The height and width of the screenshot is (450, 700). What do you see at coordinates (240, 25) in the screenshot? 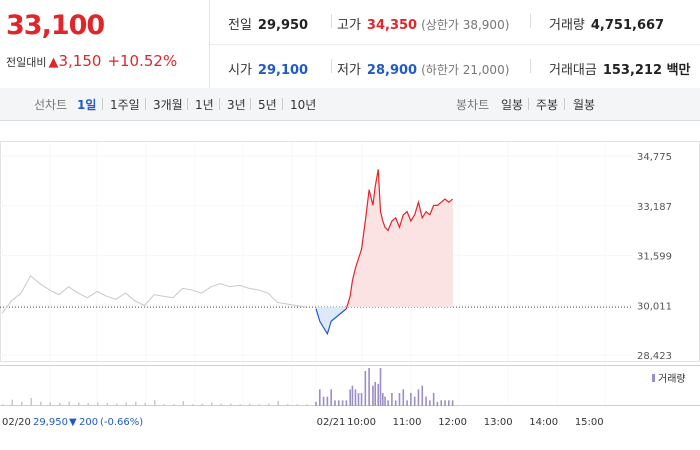
I see `prev-close-label: 전일` at bounding box center [240, 25].